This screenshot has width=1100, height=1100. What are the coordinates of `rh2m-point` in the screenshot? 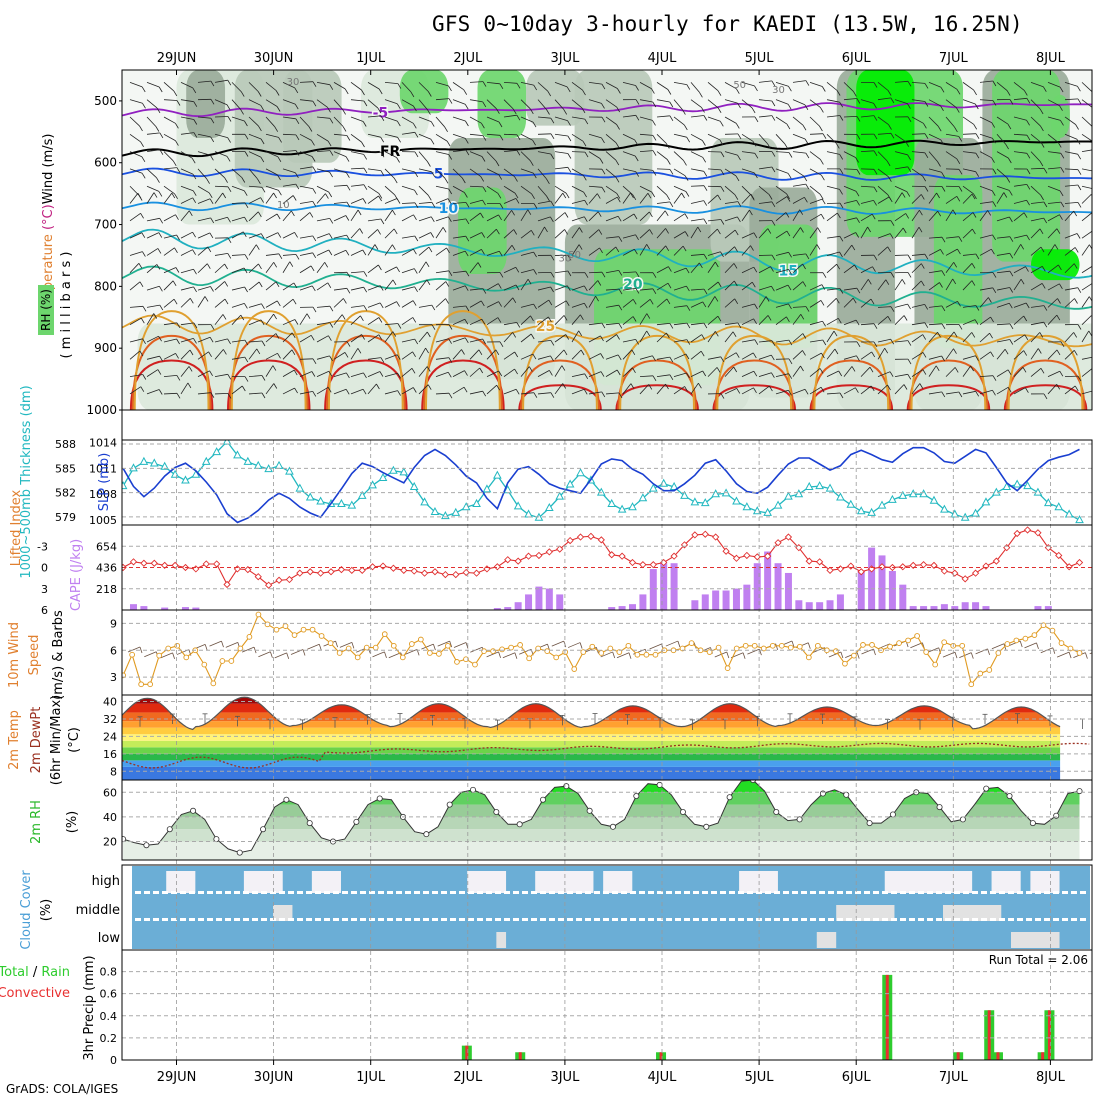 It's located at (729, 797).